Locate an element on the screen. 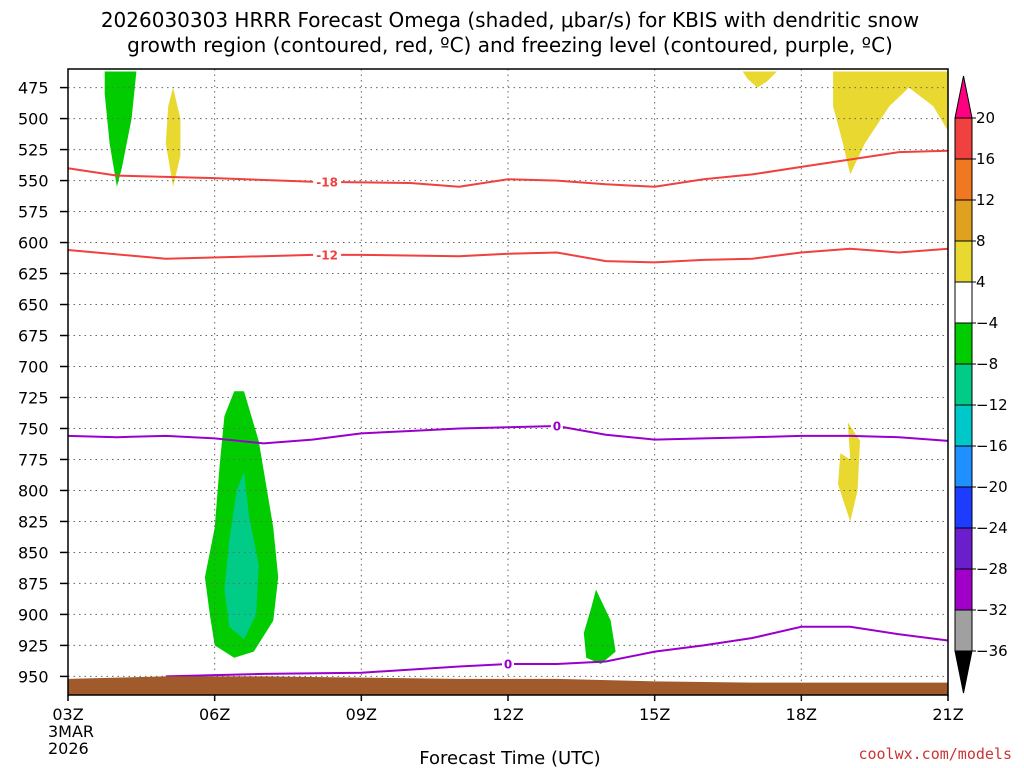 Image resolution: width=1024 pixels, height=768 pixels. y-tick-label-775: 775 is located at coordinates (33, 459).